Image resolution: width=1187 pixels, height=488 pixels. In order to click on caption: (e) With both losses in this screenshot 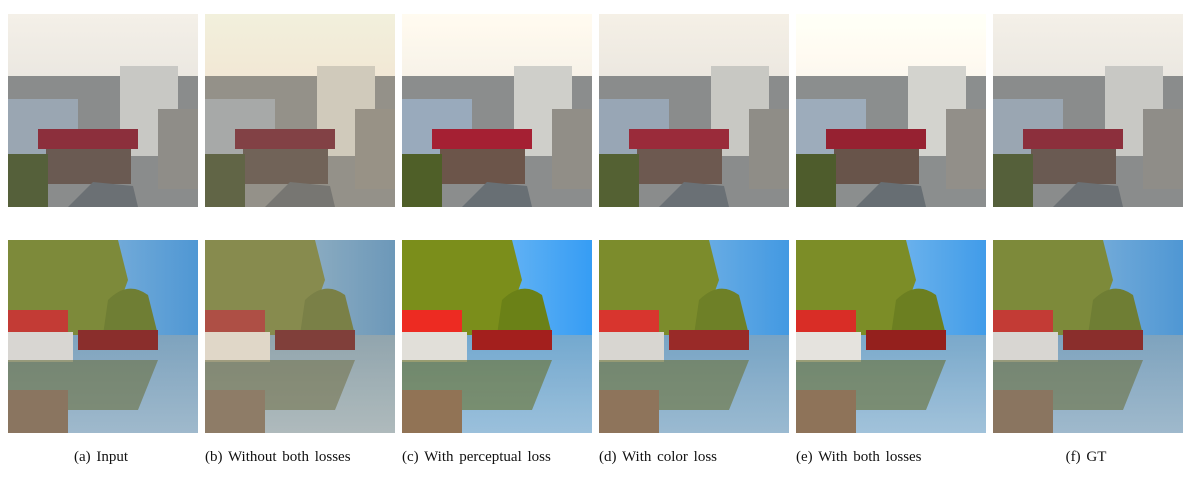, I will do `click(859, 457)`.